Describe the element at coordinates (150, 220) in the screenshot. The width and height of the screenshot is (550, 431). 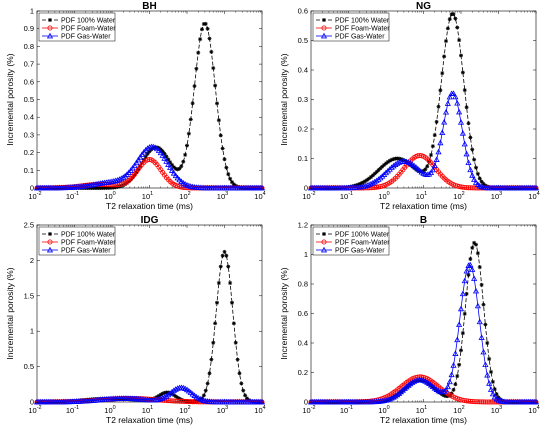
I see `chart-title: IDG` at that location.